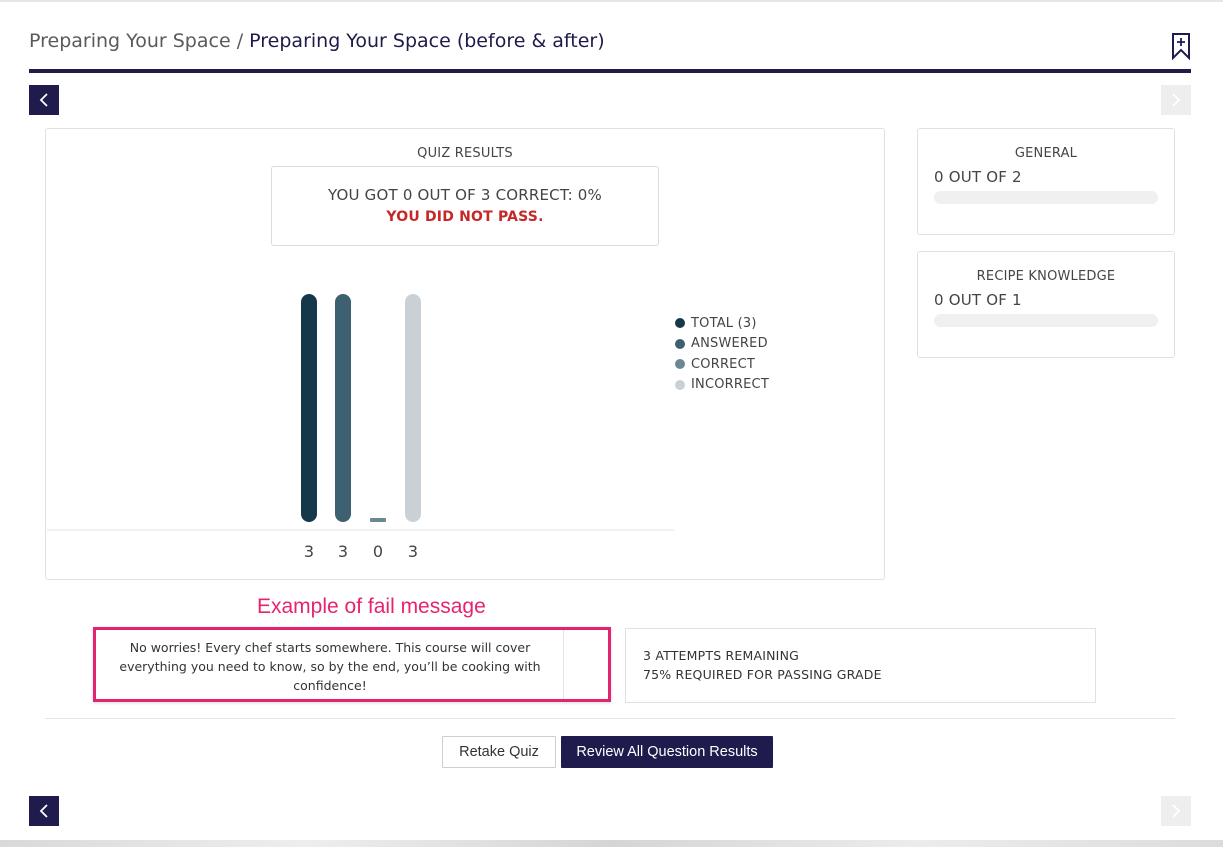 This screenshot has height=847, width=1223. I want to click on previous-page-button-bottom, so click(44, 811).